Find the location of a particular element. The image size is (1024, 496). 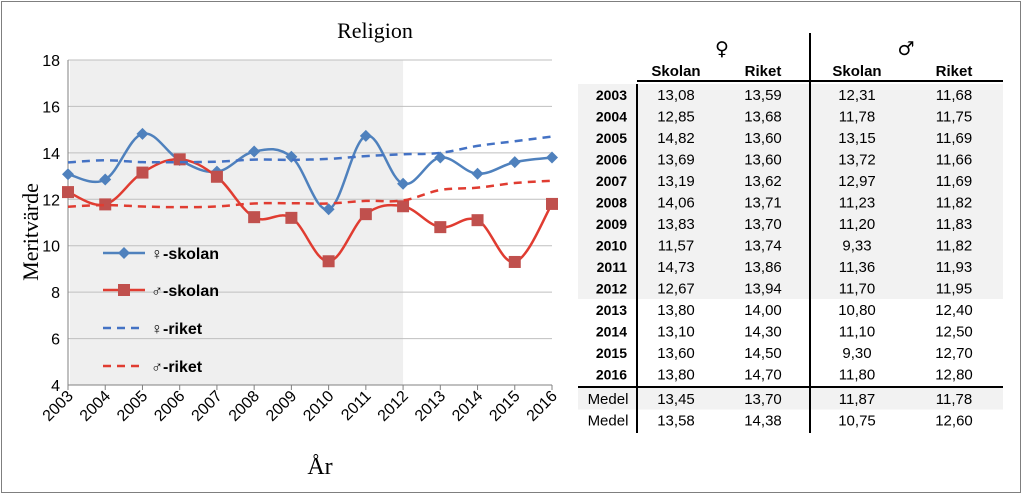

table-cell: 13,71 is located at coordinates (763, 203).